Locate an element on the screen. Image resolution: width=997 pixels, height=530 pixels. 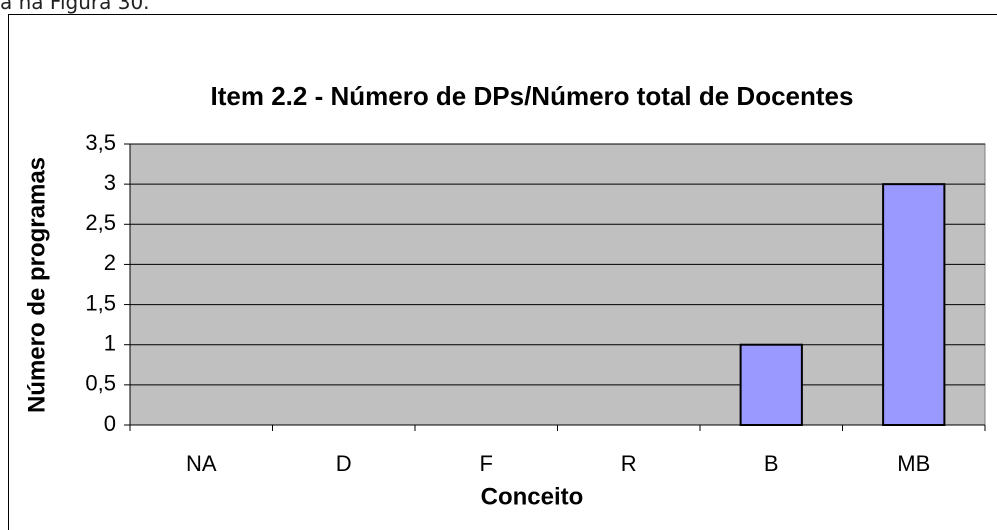
y-tick-label: 2 is located at coordinates (110, 262).